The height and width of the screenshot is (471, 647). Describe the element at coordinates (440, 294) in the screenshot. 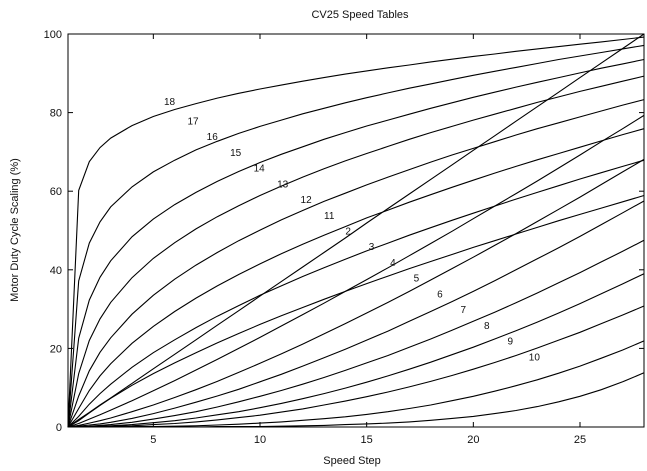

I see `curve-label-6: 6` at that location.